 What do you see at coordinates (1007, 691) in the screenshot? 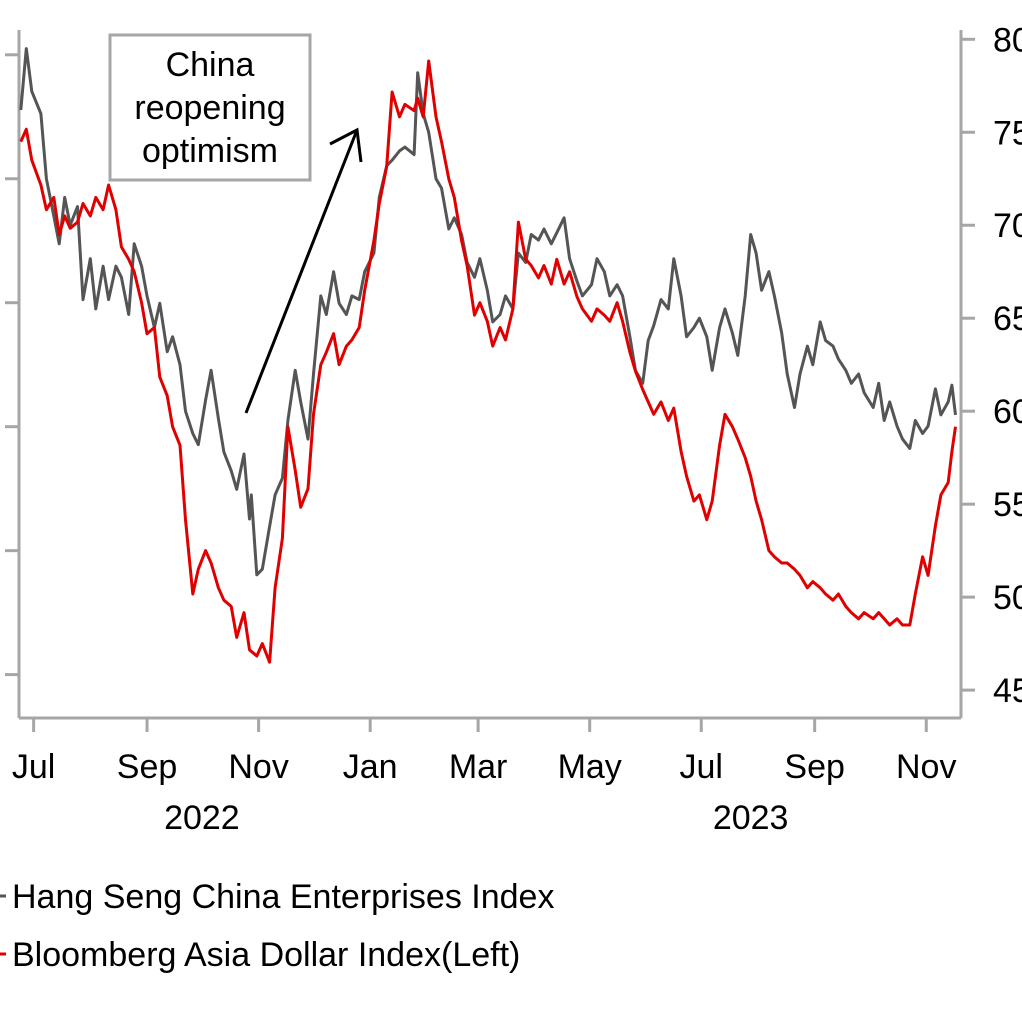
I see `right-tick-label-0: 45` at bounding box center [1007, 691].